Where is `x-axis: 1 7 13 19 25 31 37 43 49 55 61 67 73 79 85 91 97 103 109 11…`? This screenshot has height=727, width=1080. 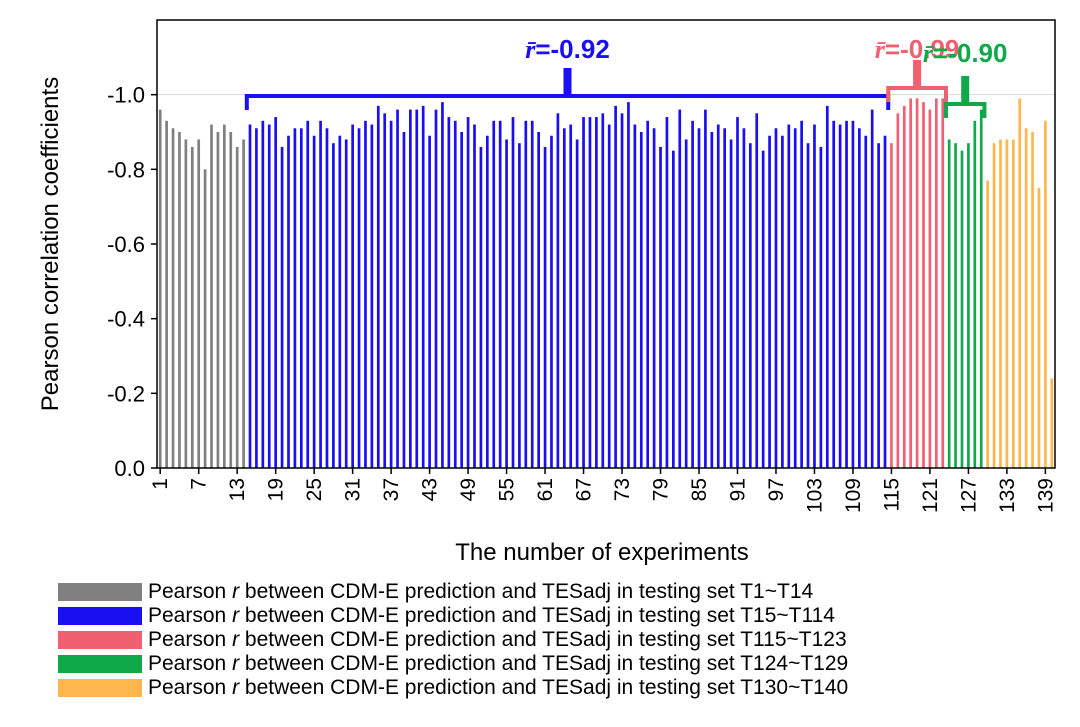
x-axis: 1 7 13 19 25 31 37 43 49 55 61 67 73 79 85 91 97 103 109 11… is located at coordinates (603, 490).